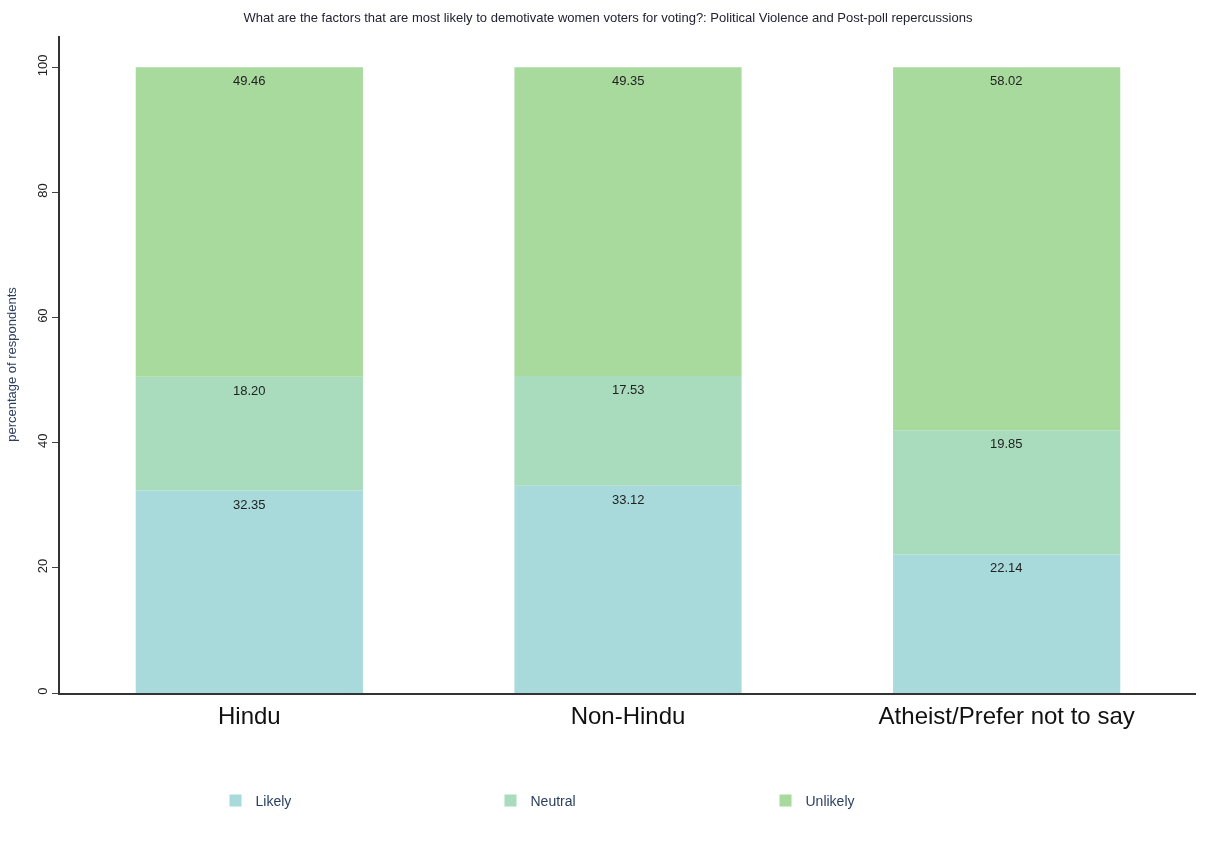 The width and height of the screenshot is (1216, 843). I want to click on y-tick-label: 60, so click(42, 315).